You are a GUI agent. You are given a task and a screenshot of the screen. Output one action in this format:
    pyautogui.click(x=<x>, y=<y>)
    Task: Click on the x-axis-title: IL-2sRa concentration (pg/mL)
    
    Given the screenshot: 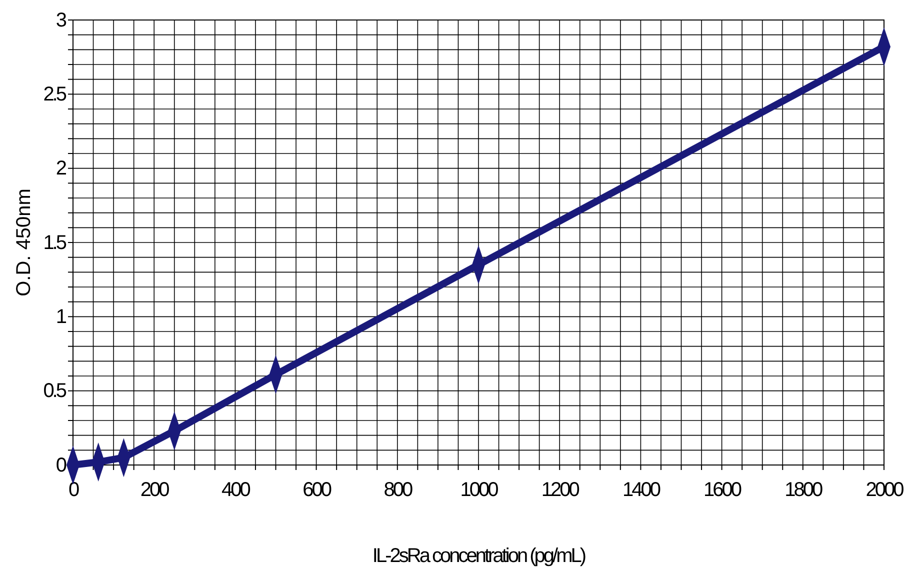 What is the action you would take?
    pyautogui.click(x=479, y=556)
    